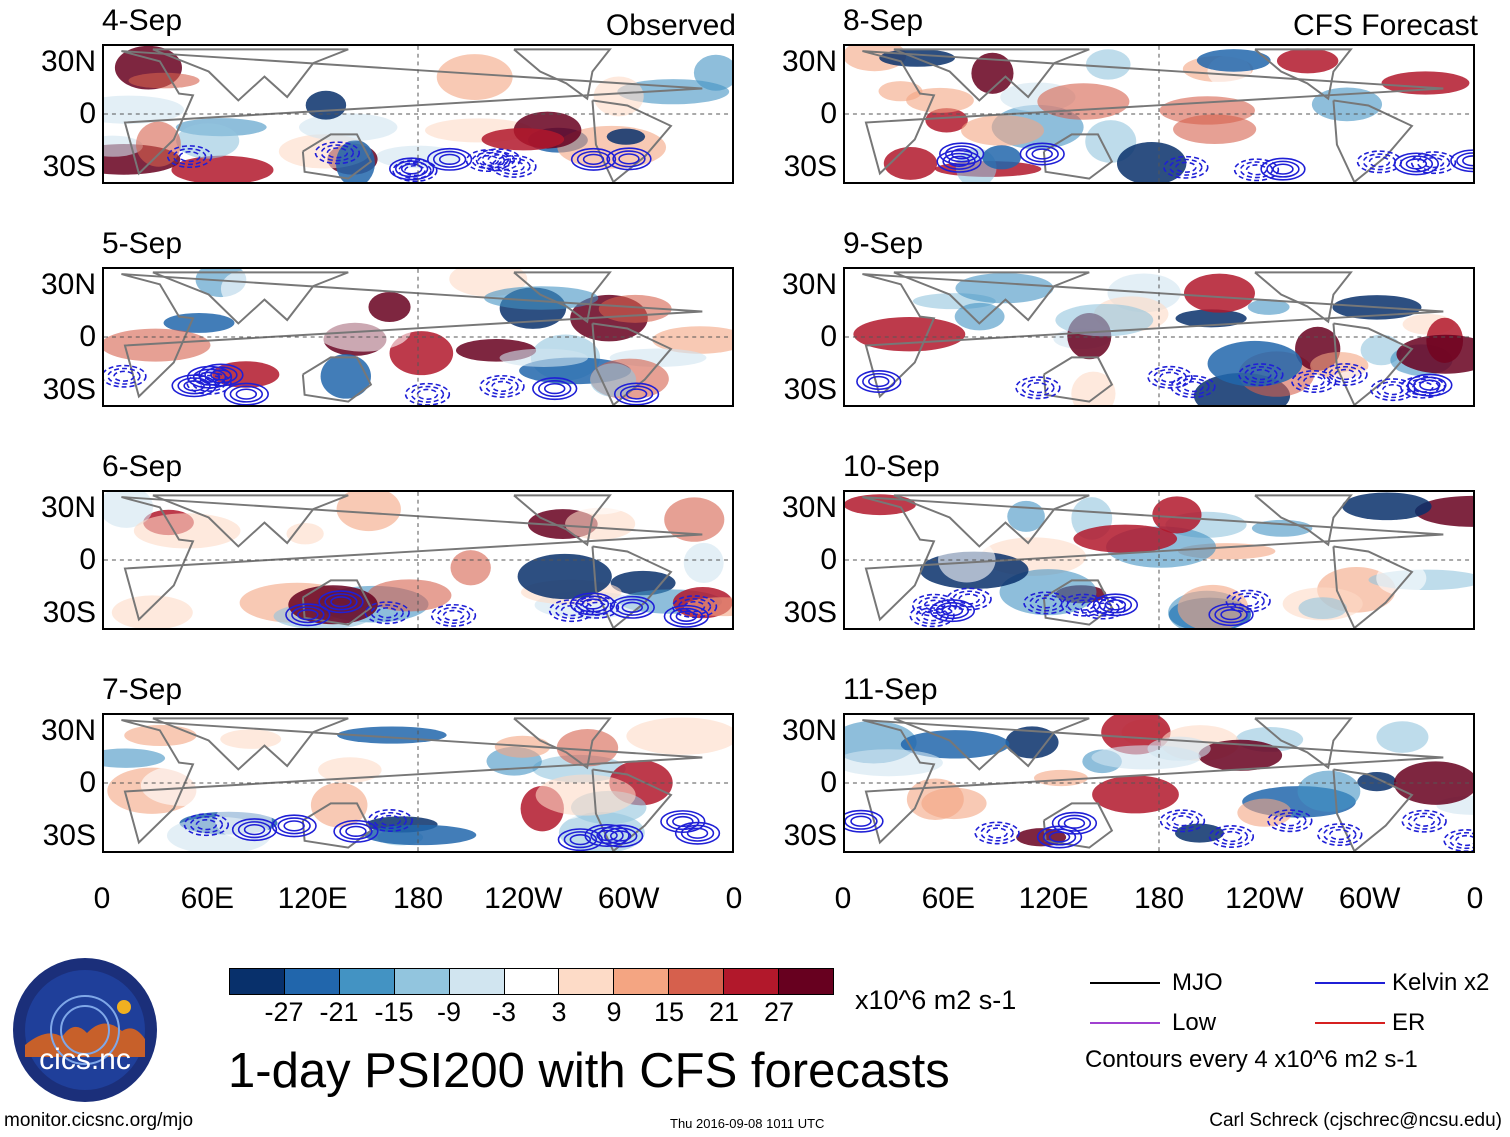  What do you see at coordinates (142, 689) in the screenshot?
I see `panel-date-obs-3: 7-Sep` at bounding box center [142, 689].